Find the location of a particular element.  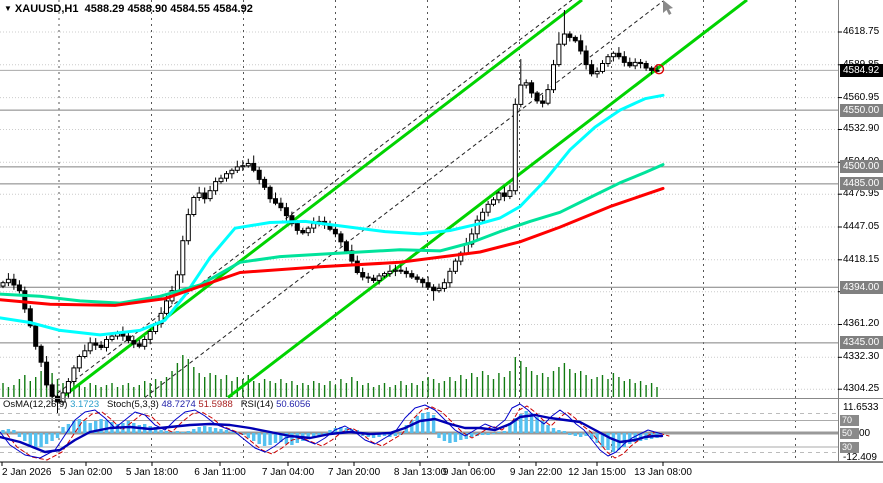

sr-price-box: 4345.00 is located at coordinates (861, 343).